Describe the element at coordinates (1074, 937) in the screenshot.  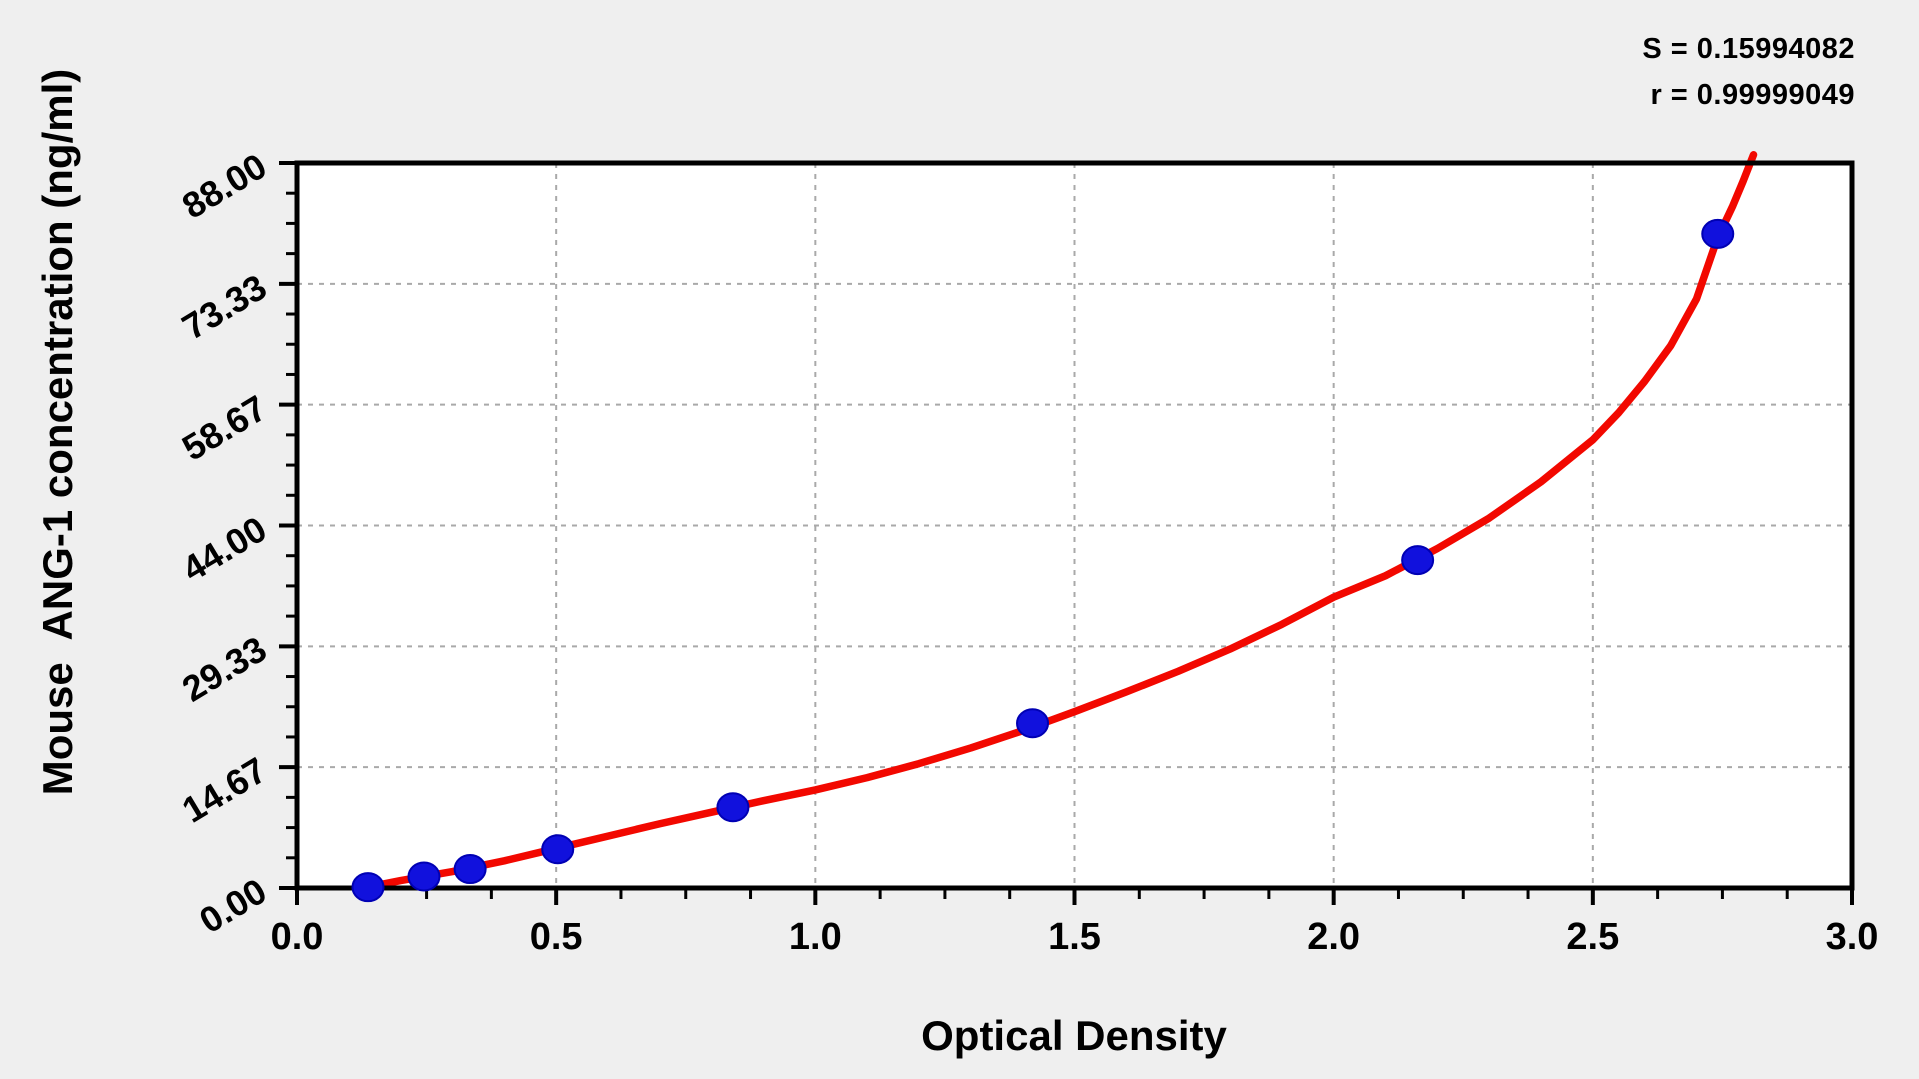
I see `x-tick-label: 1.5` at that location.